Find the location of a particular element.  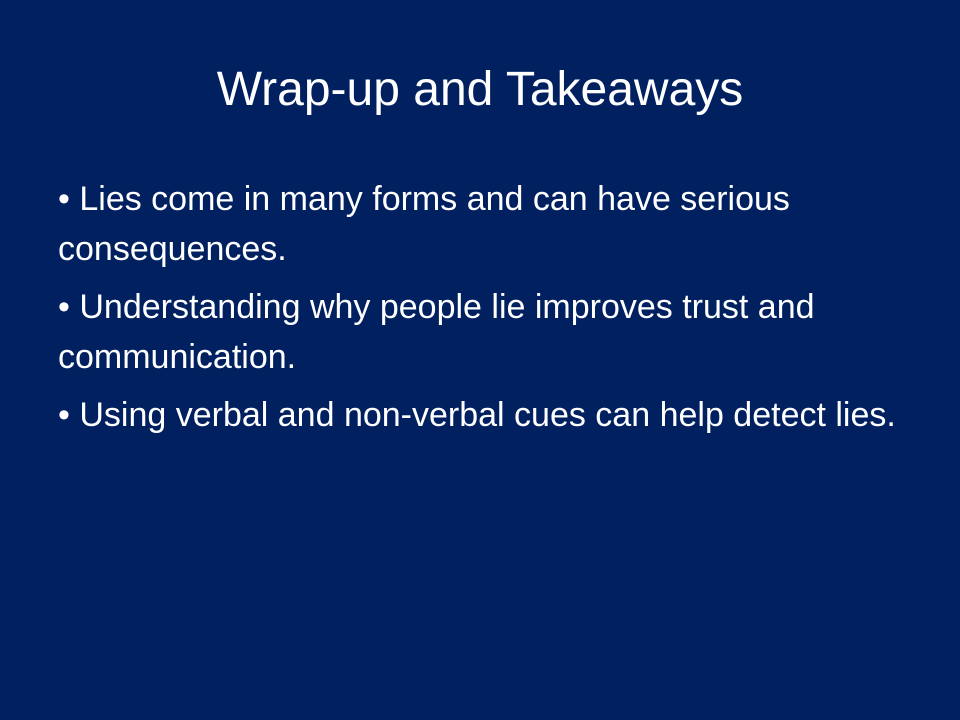

slide-title: Wrap-up and Takeaways is located at coordinates (480, 89).